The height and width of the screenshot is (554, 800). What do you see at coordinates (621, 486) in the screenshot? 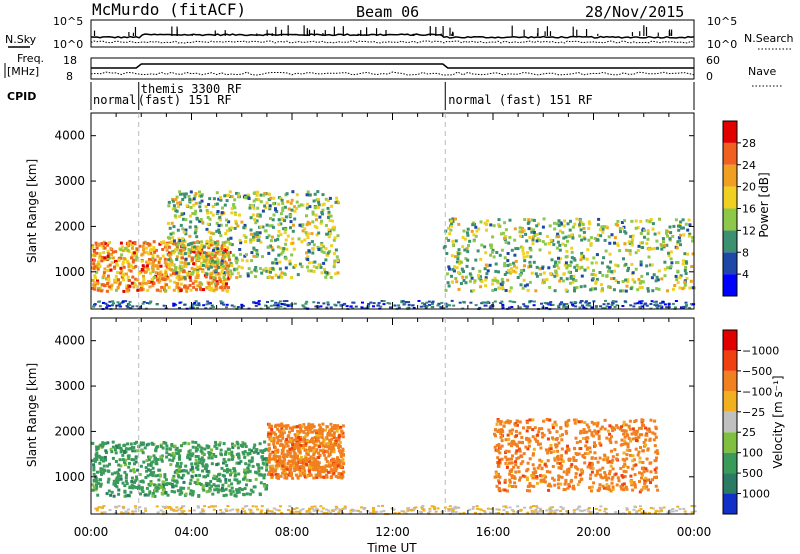
I see `echo-cell-2-2008` at bounding box center [621, 486].